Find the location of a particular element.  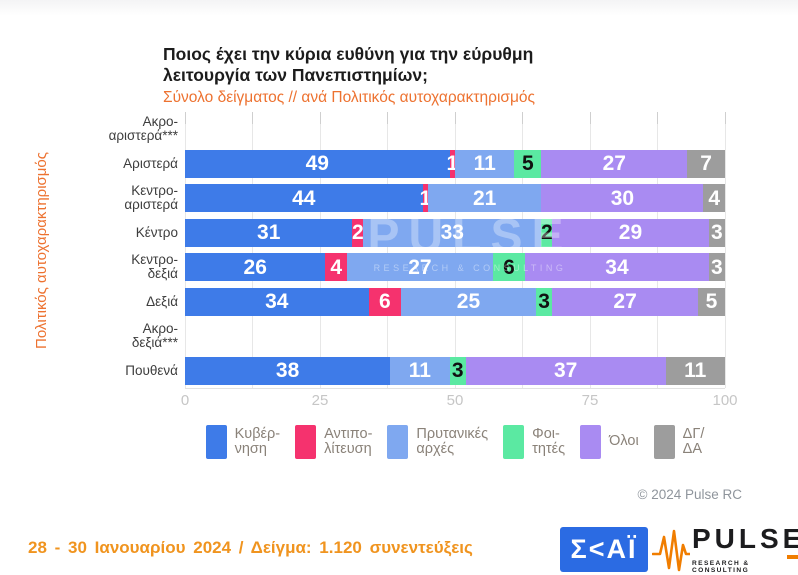

bar-row: 34 6 25 3 27 5 is located at coordinates (455, 301).